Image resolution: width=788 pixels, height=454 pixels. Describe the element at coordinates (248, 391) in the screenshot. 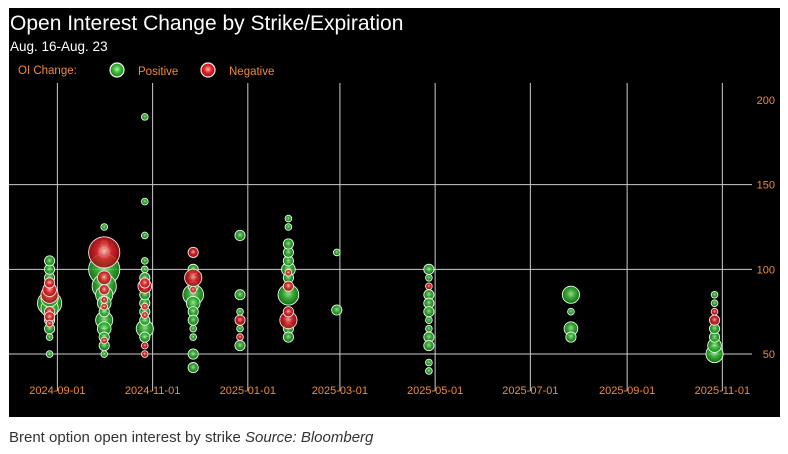

I see `x-tick-label: 2025-01-01` at that location.